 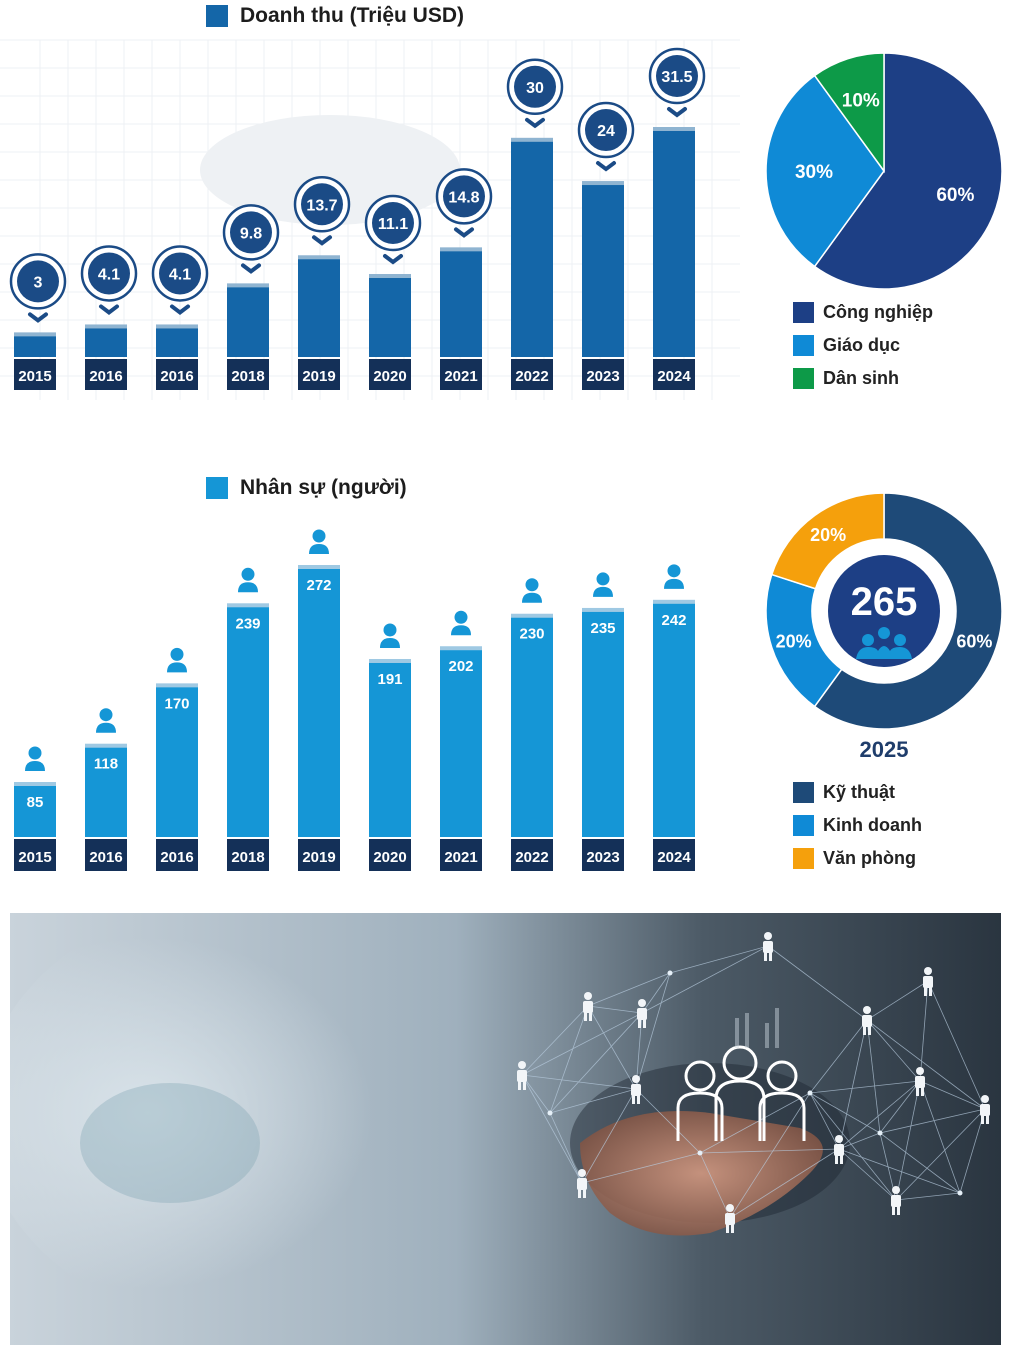 I want to click on staff-bar-group: 230 2022, so click(x=532, y=724).